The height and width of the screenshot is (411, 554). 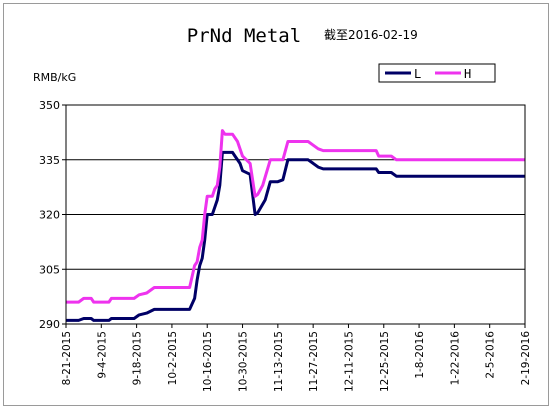 I want to click on x-tick-label: 10-16-2015, so click(x=208, y=361).